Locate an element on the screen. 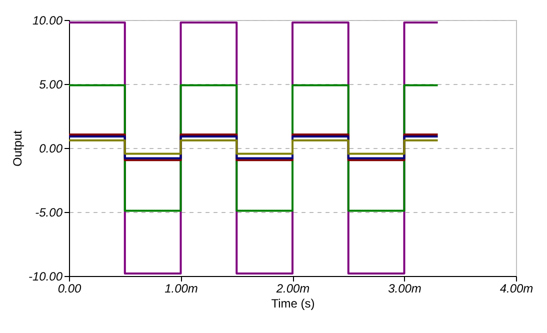 This screenshot has height=333, width=547. x-axis-title: Time (s) is located at coordinates (293, 303).